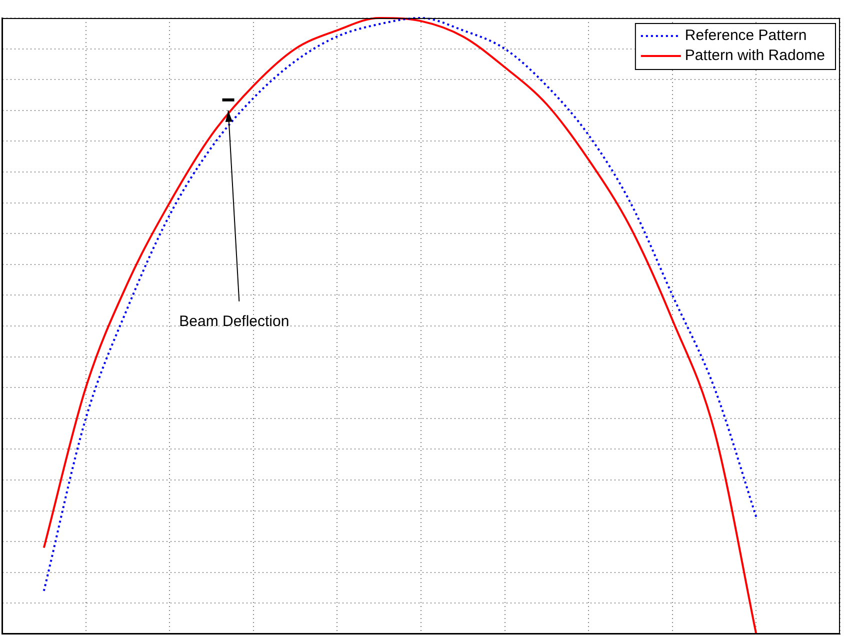 The height and width of the screenshot is (641, 848). What do you see at coordinates (745, 35) in the screenshot?
I see `legend-label: Reference Pattern` at bounding box center [745, 35].